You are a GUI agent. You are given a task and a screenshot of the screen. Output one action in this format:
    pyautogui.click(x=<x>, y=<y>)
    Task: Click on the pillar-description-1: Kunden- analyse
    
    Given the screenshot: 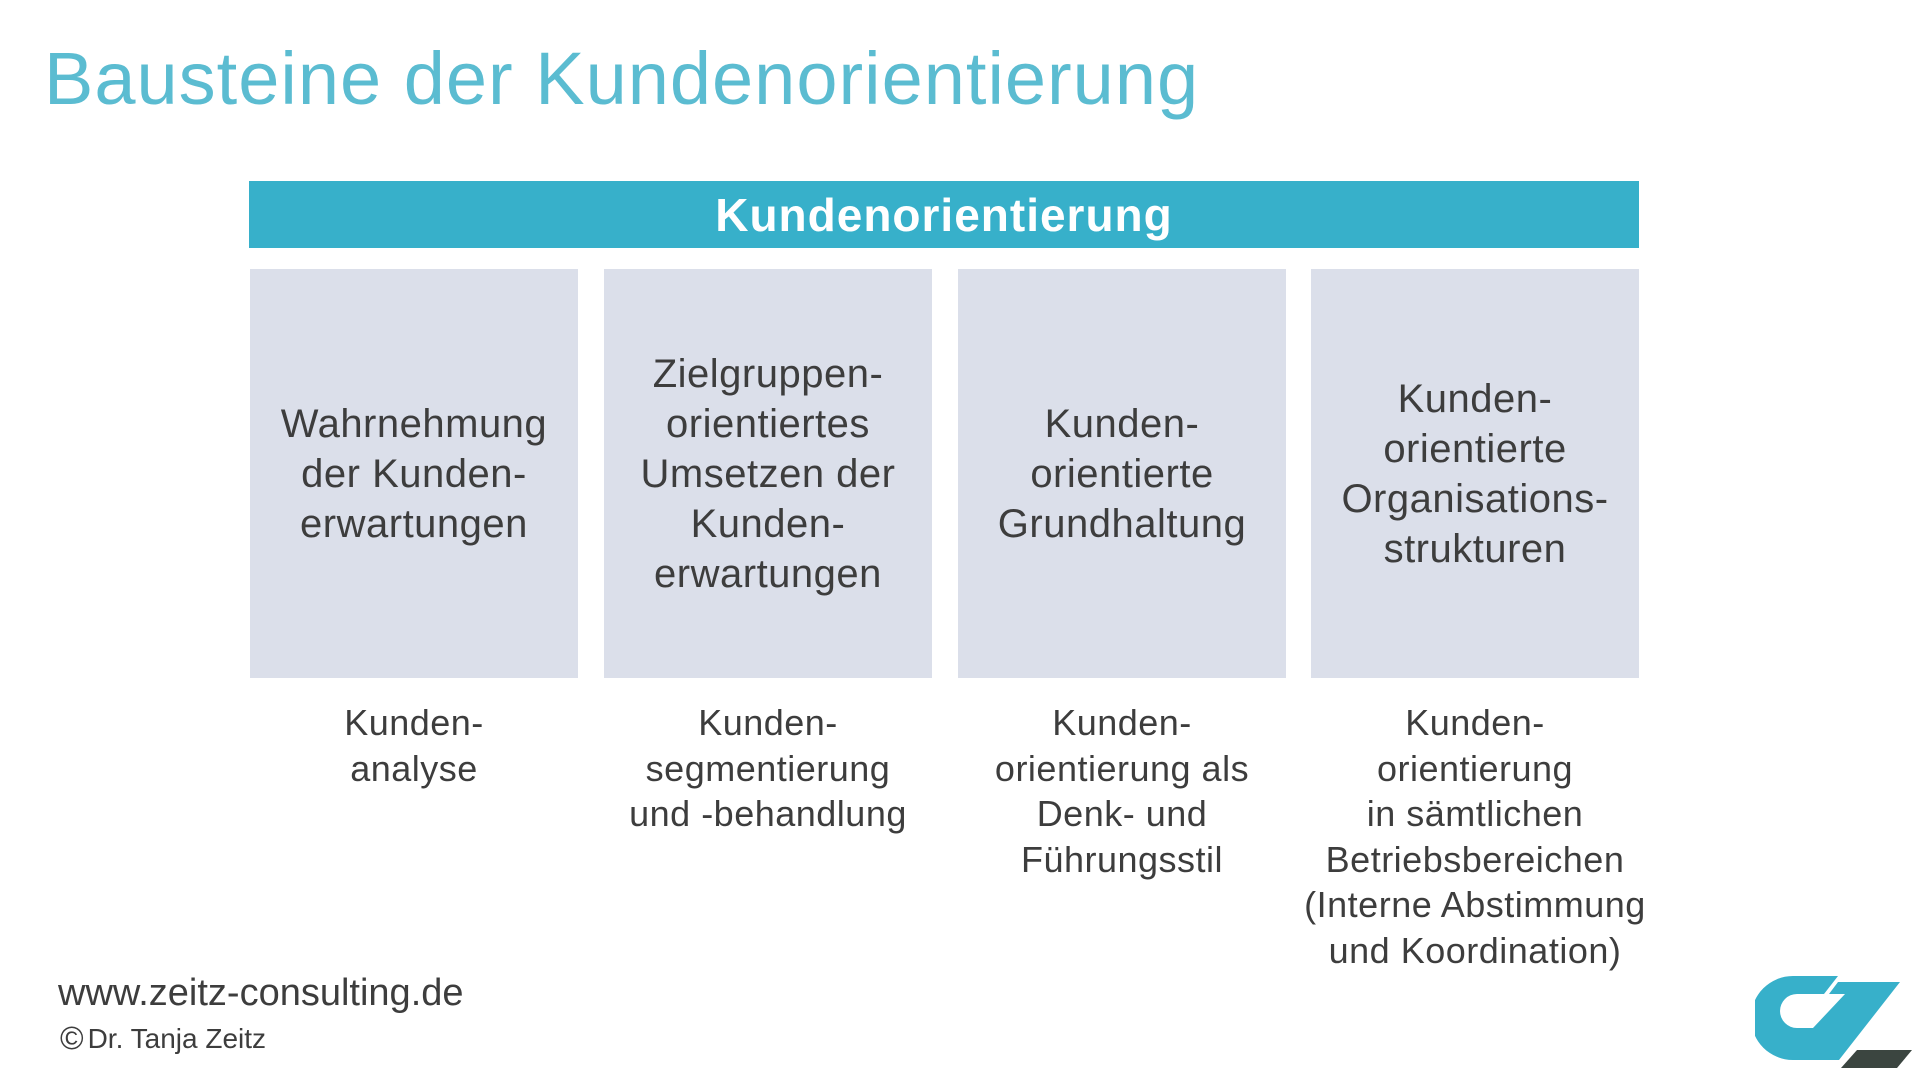 What is the action you would take?
    pyautogui.click(x=414, y=745)
    